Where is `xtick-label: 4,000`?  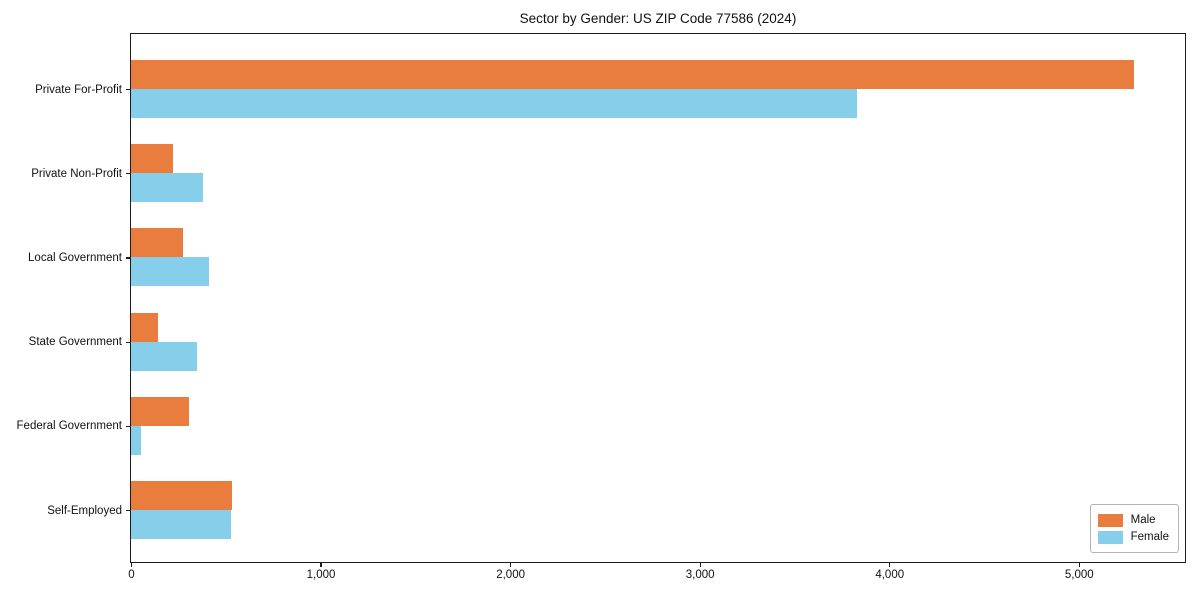
xtick-label: 4,000 is located at coordinates (890, 575).